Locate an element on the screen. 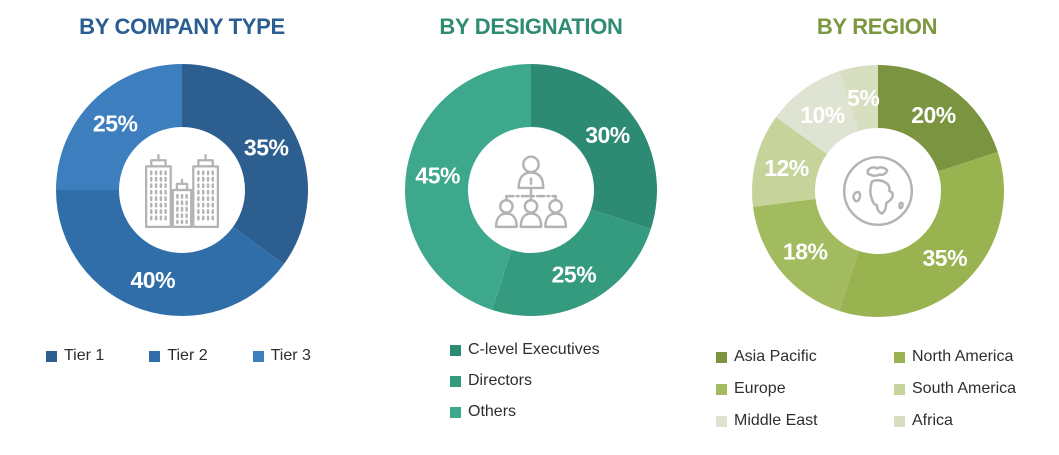 The width and height of the screenshot is (1059, 455). legend-item-tier-2: Tier 2 is located at coordinates (178, 356).